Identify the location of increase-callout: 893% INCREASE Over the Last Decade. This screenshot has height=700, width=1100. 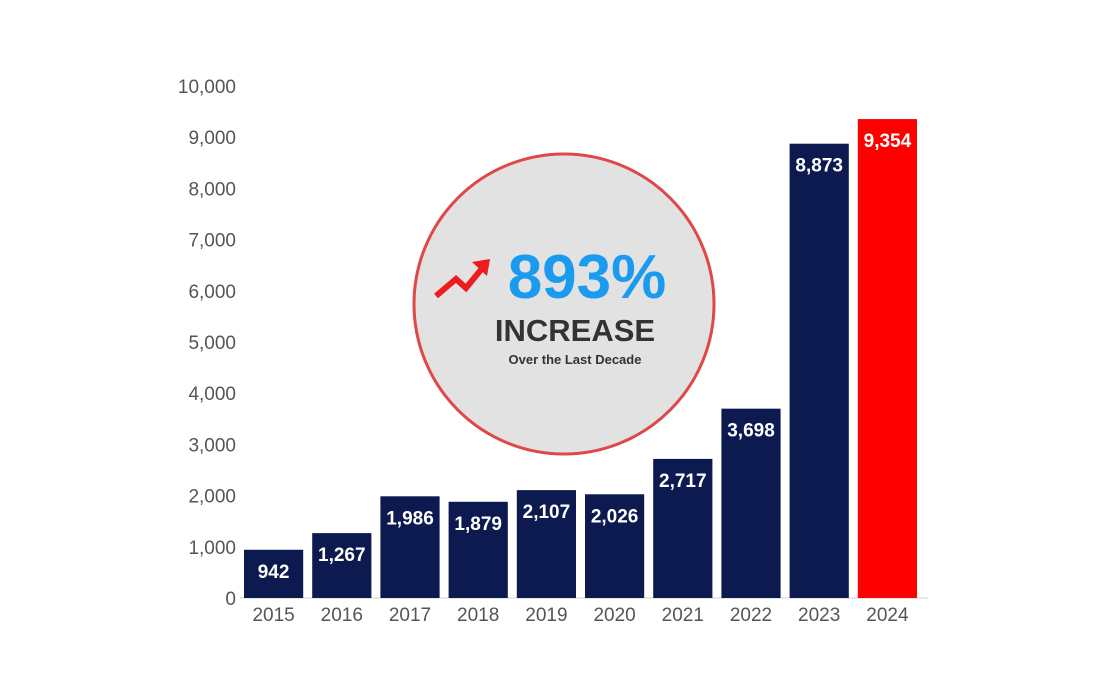
(564, 304).